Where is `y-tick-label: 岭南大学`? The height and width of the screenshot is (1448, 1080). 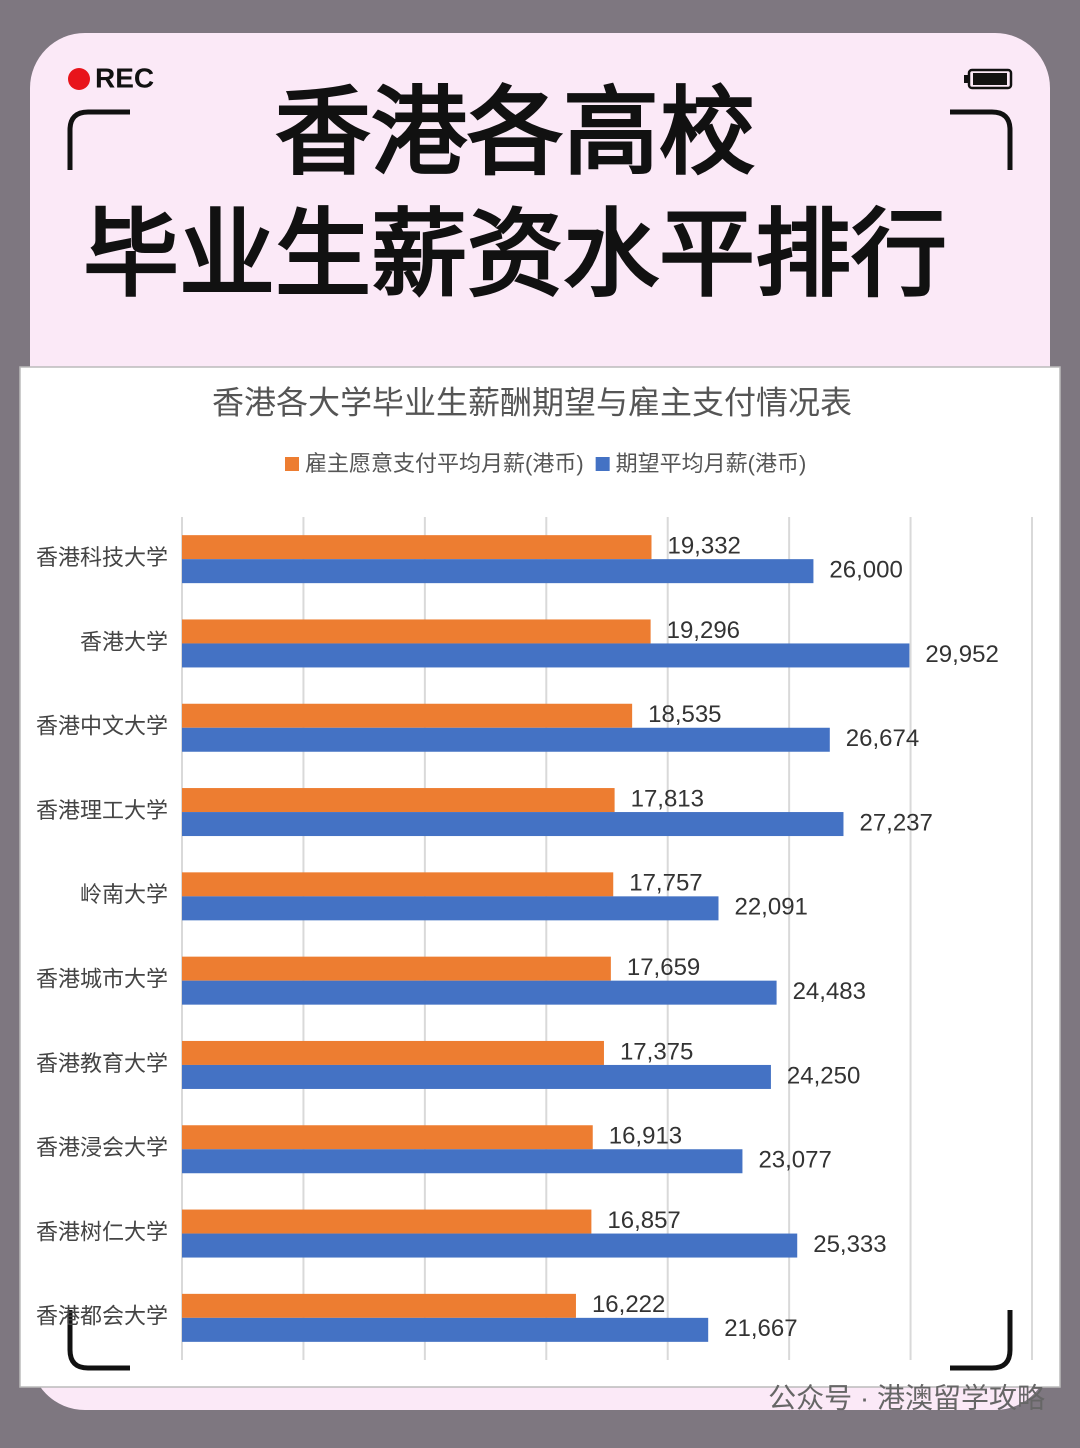
y-tick-label: 岭南大学 is located at coordinates (124, 894).